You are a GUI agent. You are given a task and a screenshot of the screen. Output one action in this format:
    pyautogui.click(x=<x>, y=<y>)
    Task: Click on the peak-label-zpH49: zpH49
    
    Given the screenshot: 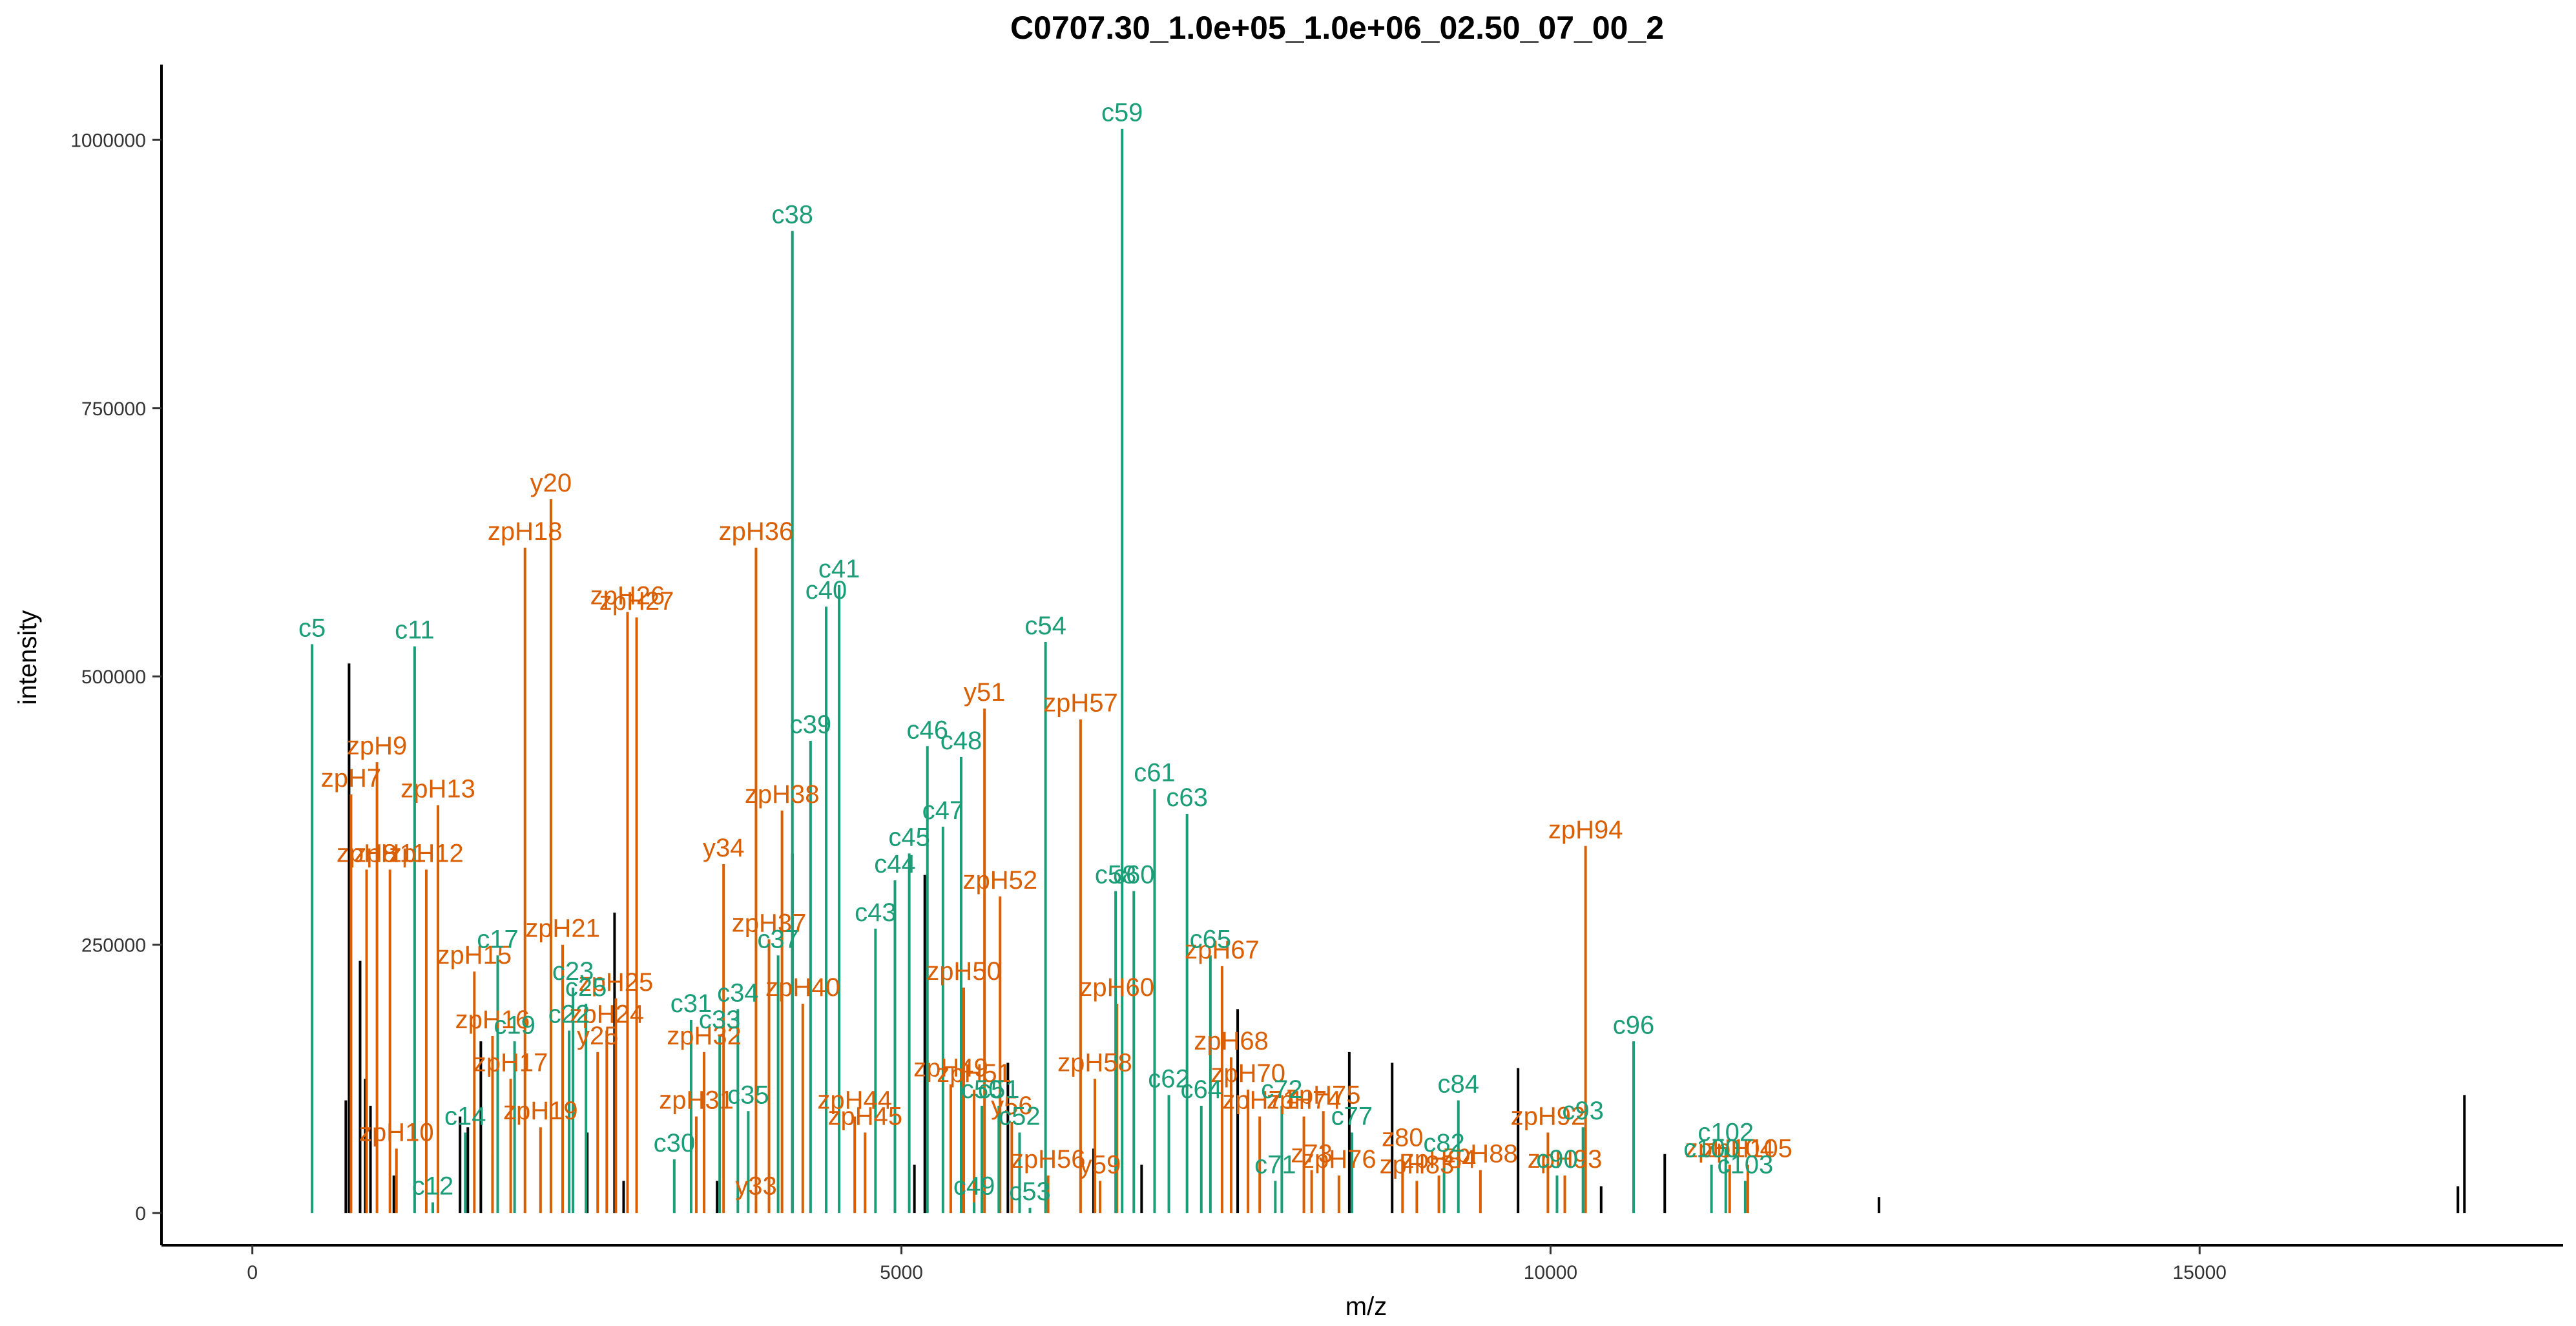 What is the action you would take?
    pyautogui.click(x=950, y=1068)
    